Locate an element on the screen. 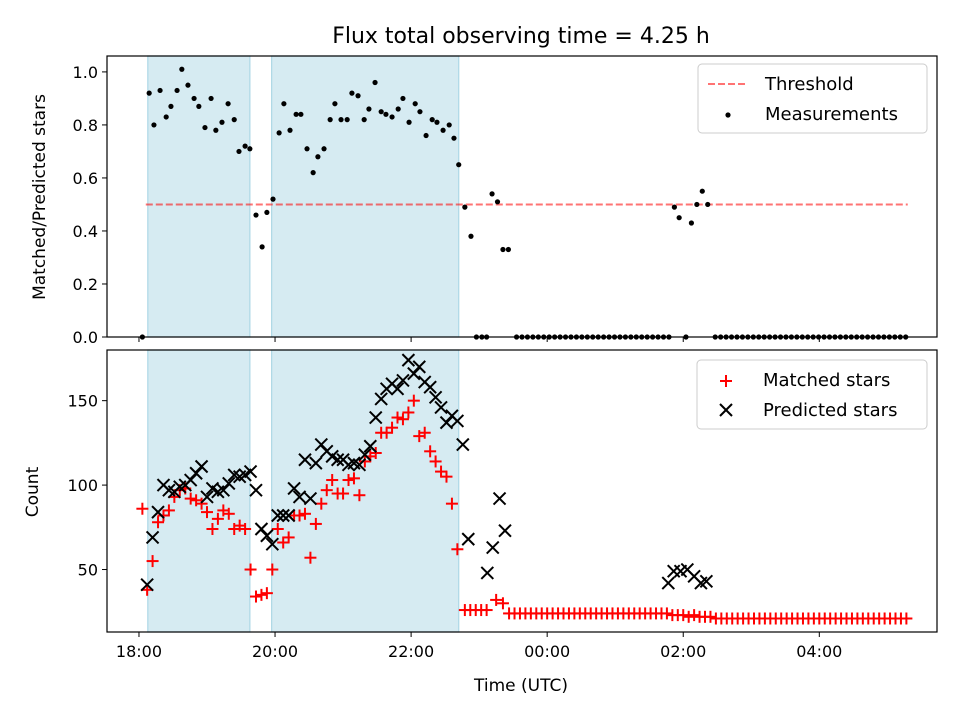 Image resolution: width=960 pixels, height=720 pixels. y-tick-label: 0.8 is located at coordinates (85, 125).